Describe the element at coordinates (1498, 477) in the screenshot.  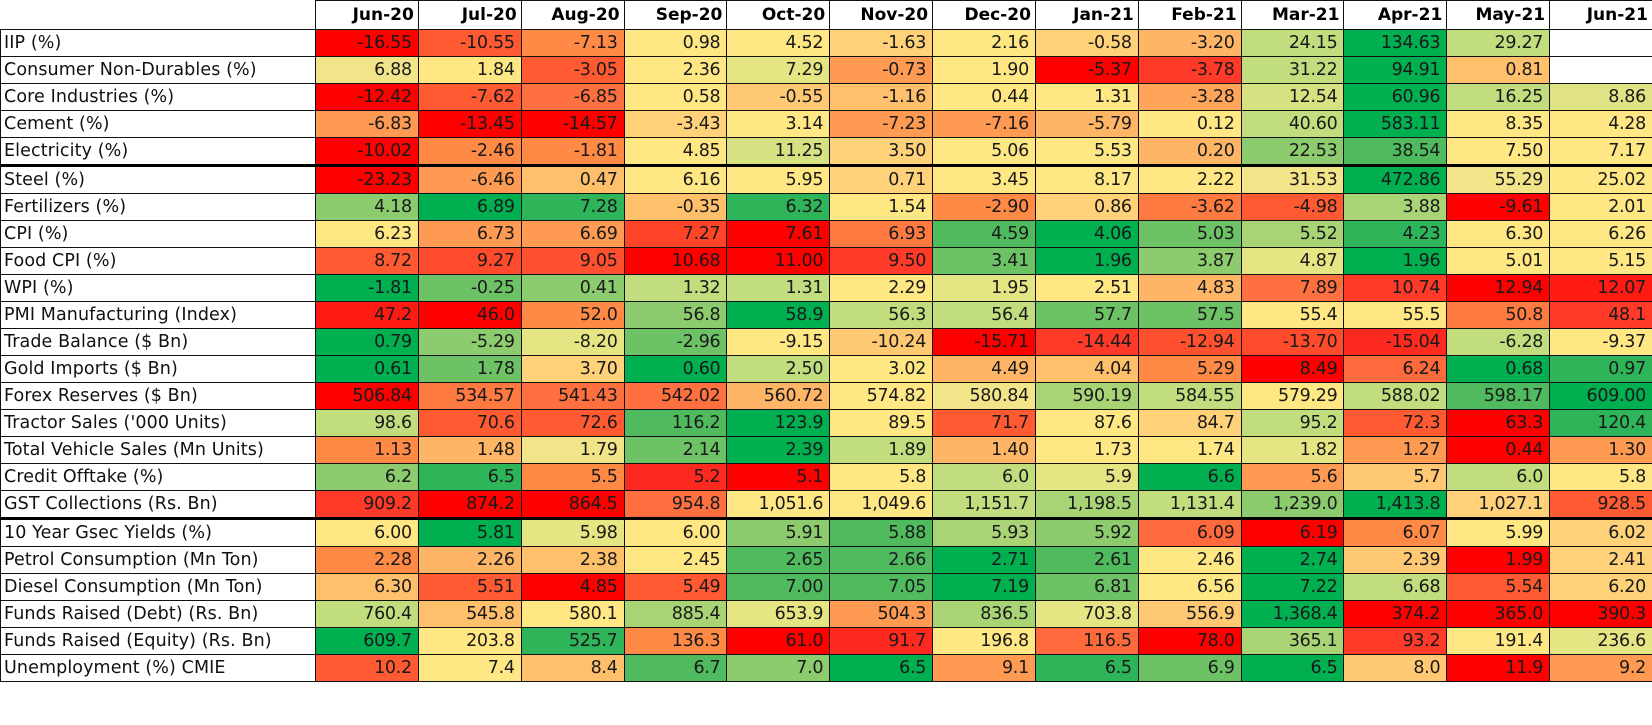
I see `data-cell: 6.0` at that location.